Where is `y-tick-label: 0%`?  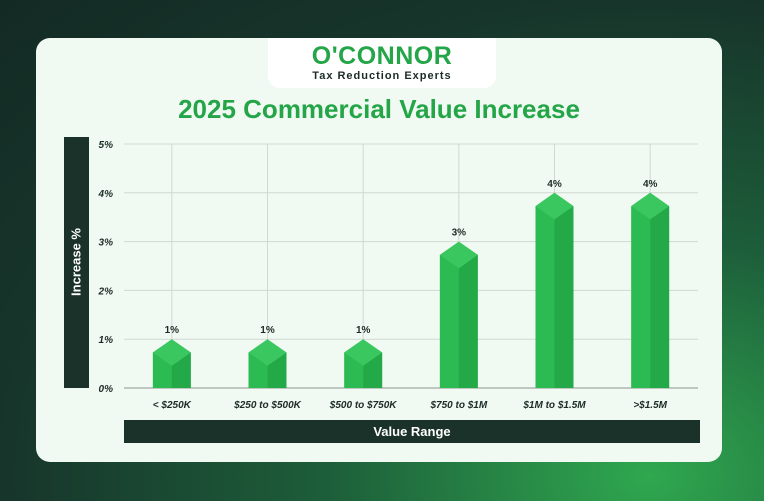
y-tick-label: 0% is located at coordinates (106, 389).